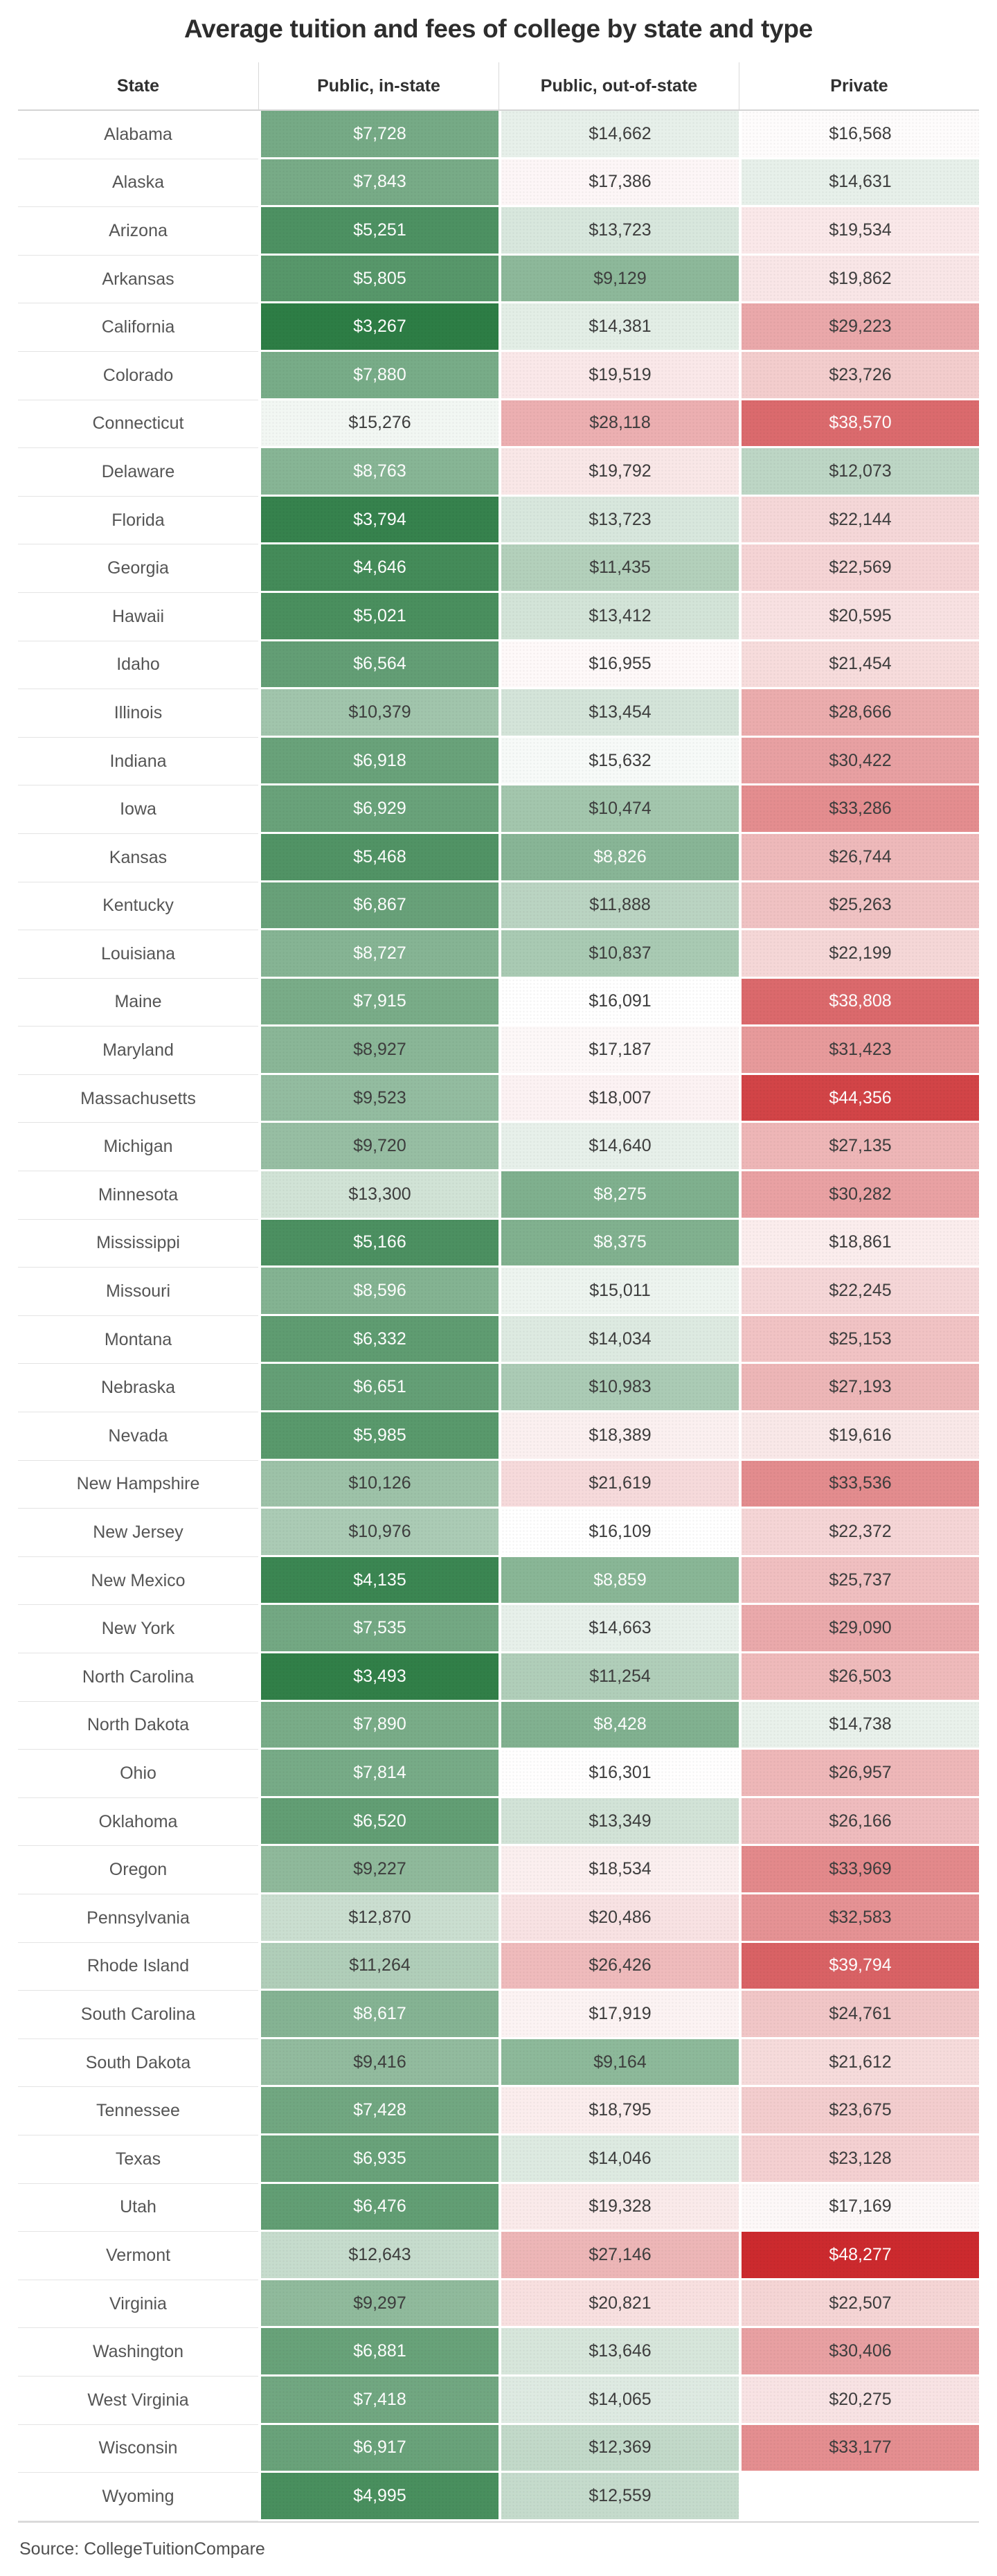  What do you see at coordinates (378, 1147) in the screenshot?
I see `tuition-cell-public-in-state: $9,720` at bounding box center [378, 1147].